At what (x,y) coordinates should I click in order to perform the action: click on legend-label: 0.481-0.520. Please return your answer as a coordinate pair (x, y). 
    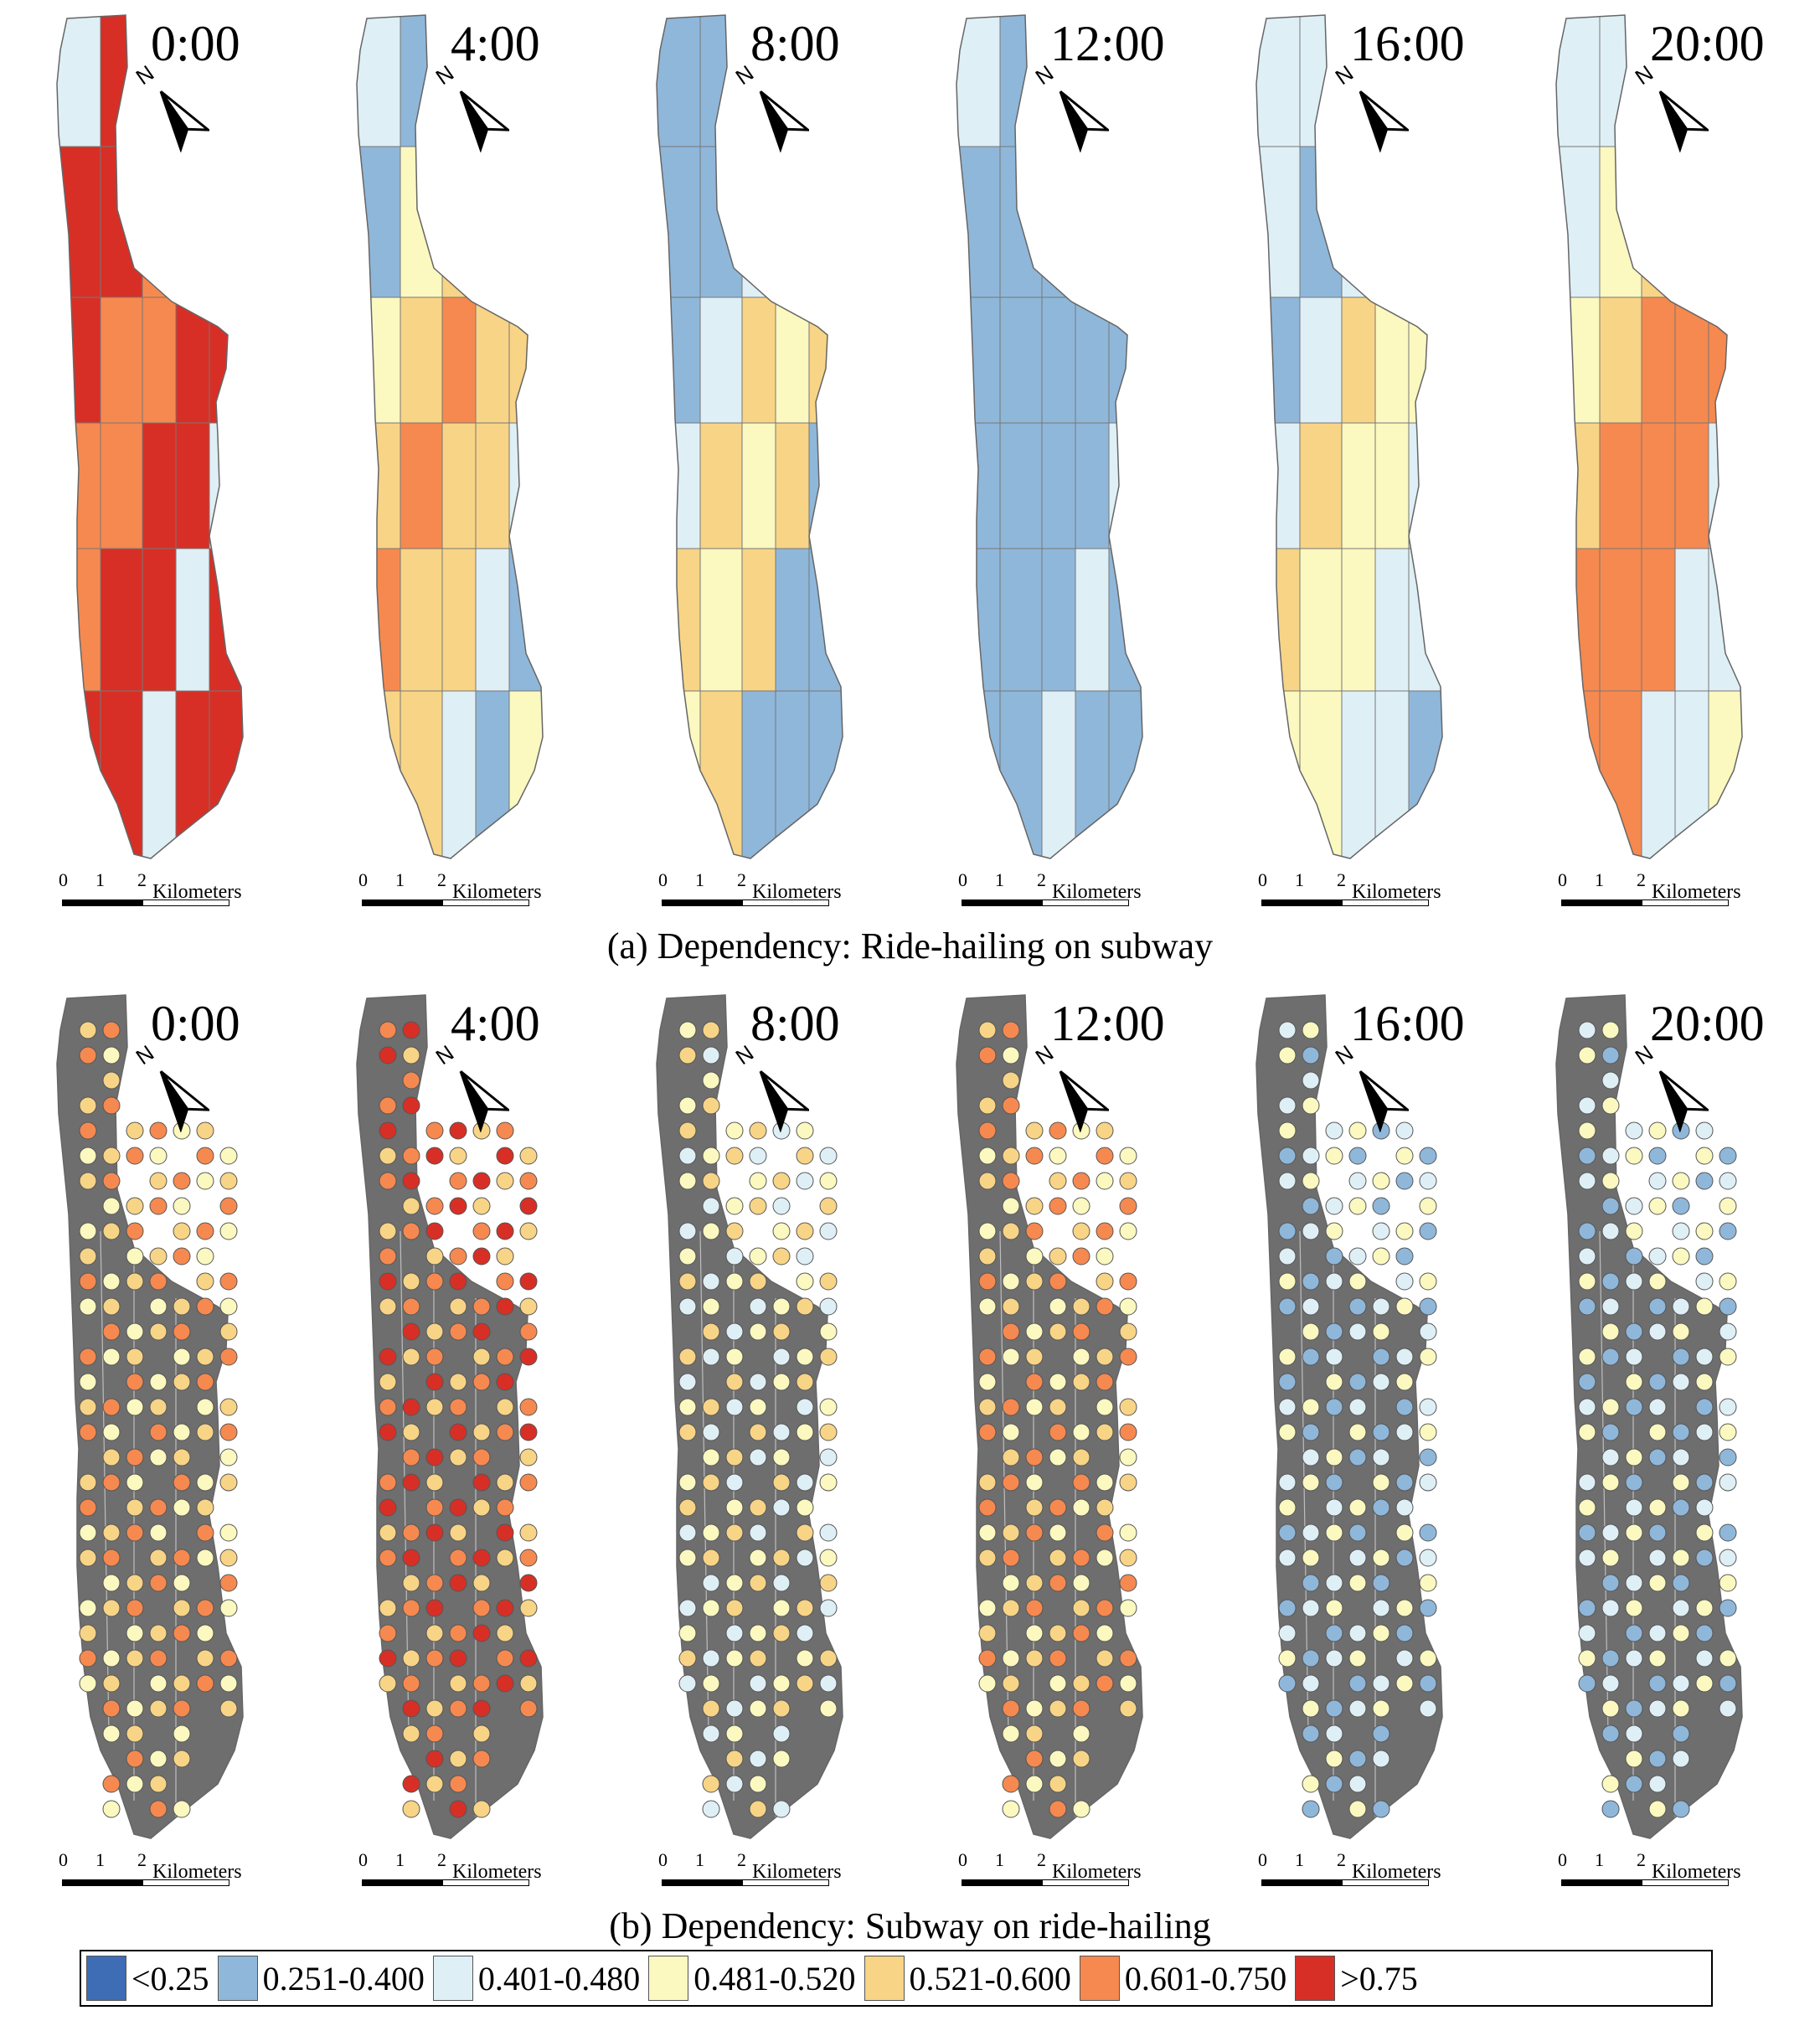
    Looking at the image, I should click on (774, 1978).